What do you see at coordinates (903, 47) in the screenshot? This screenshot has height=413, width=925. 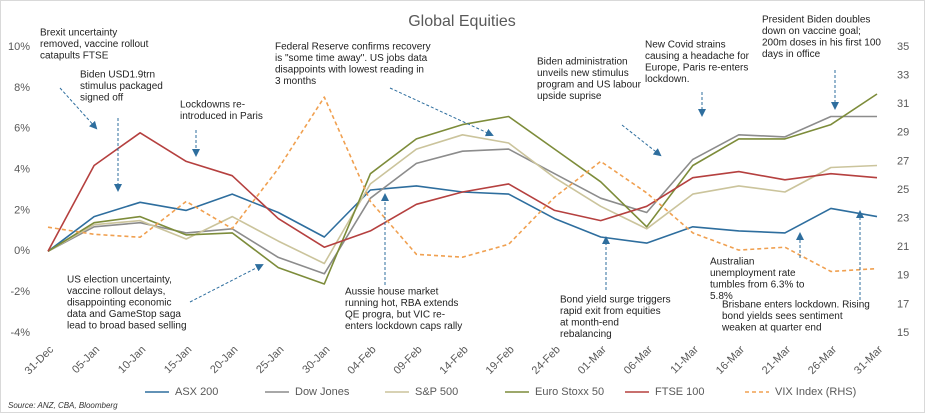 I see `y2-tick-label: 35` at bounding box center [903, 47].